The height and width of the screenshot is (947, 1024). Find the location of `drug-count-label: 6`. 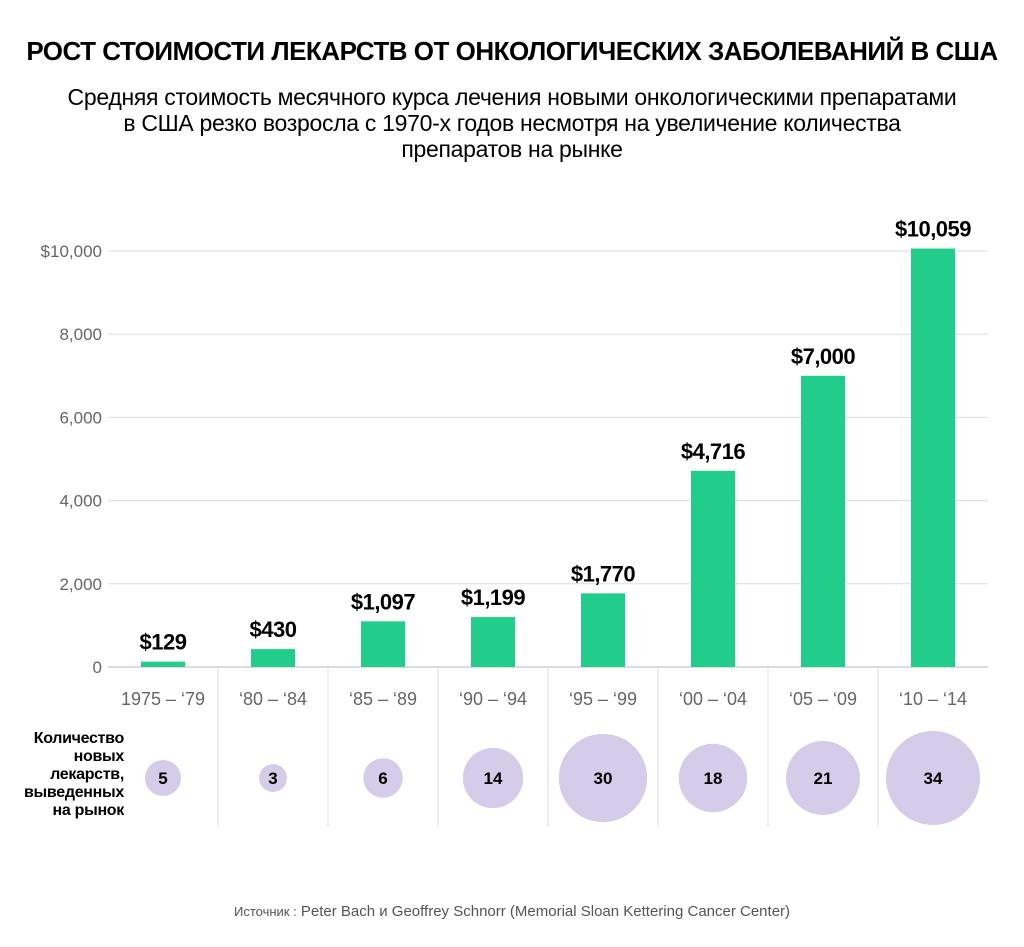

drug-count-label: 6 is located at coordinates (382, 778).